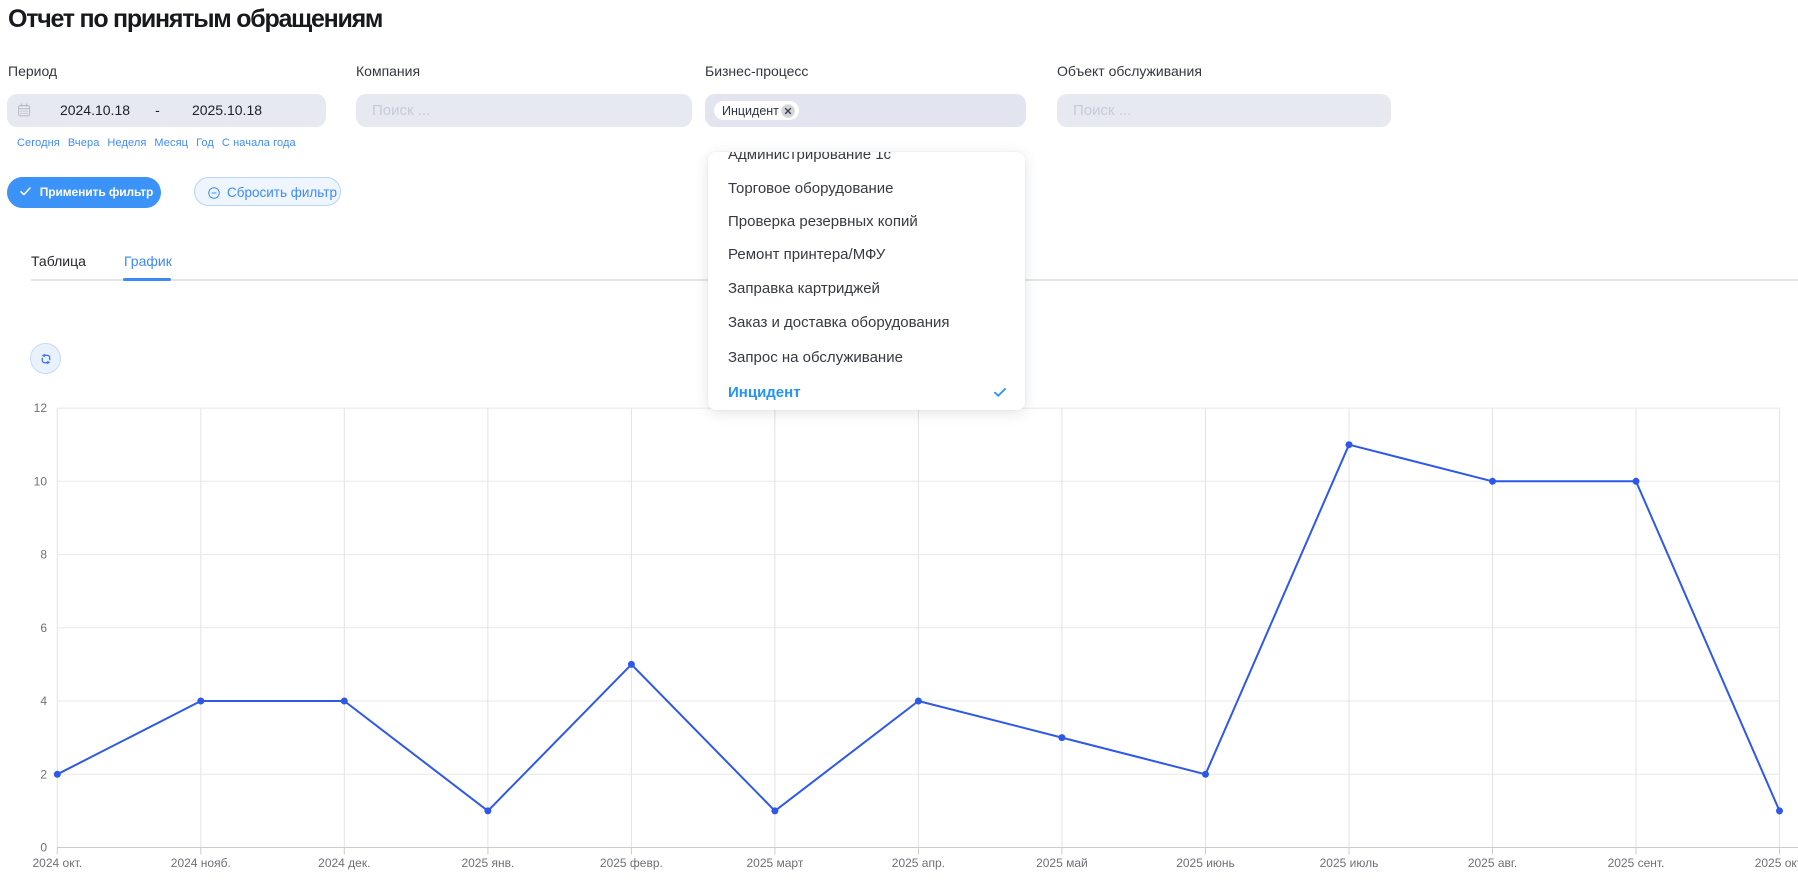 The image size is (1798, 880). Describe the element at coordinates (41, 408) in the screenshot. I see `svg-text: 12` at that location.